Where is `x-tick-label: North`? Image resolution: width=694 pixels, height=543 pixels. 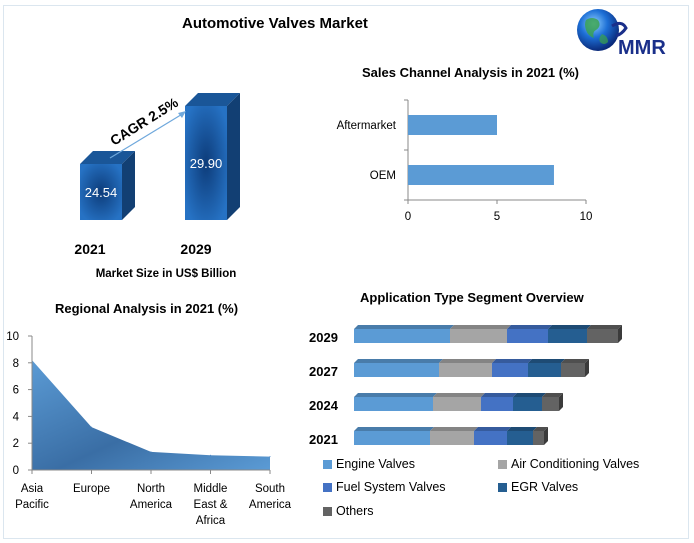 x-tick-label: North is located at coordinates (151, 489).